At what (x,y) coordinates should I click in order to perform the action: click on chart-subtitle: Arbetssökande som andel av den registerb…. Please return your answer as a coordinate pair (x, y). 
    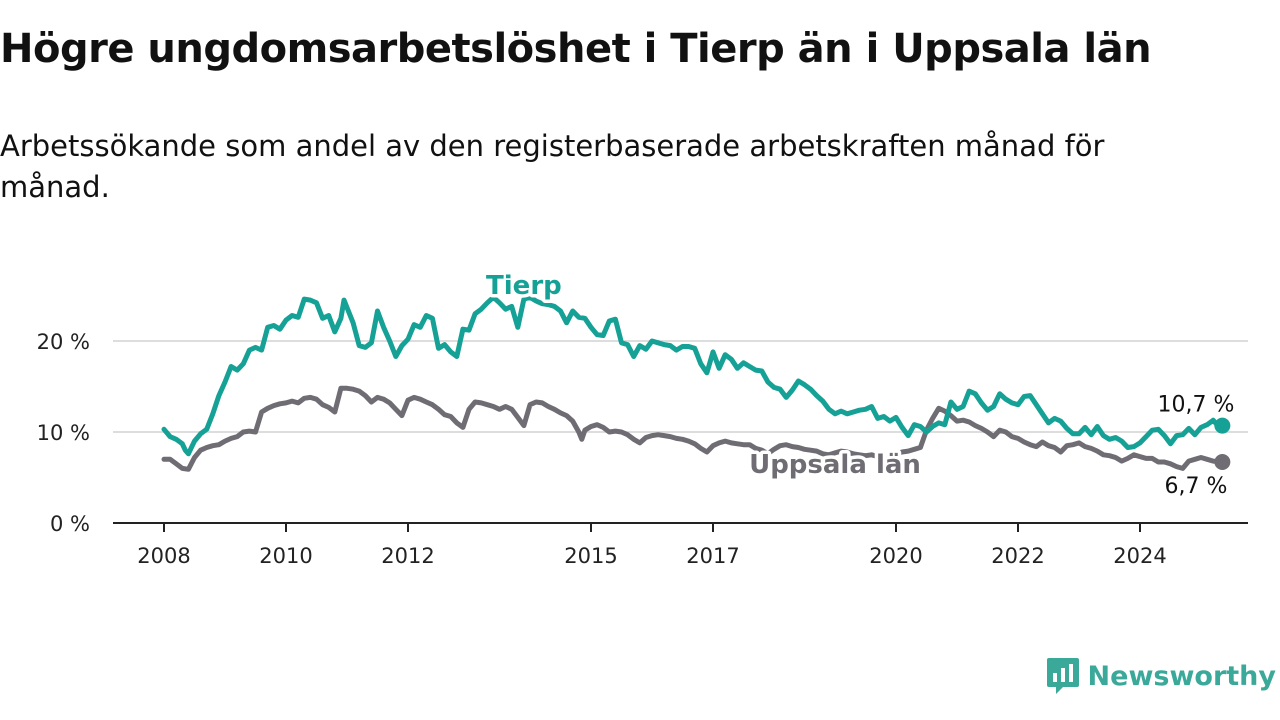
    Looking at the image, I should click on (552, 166).